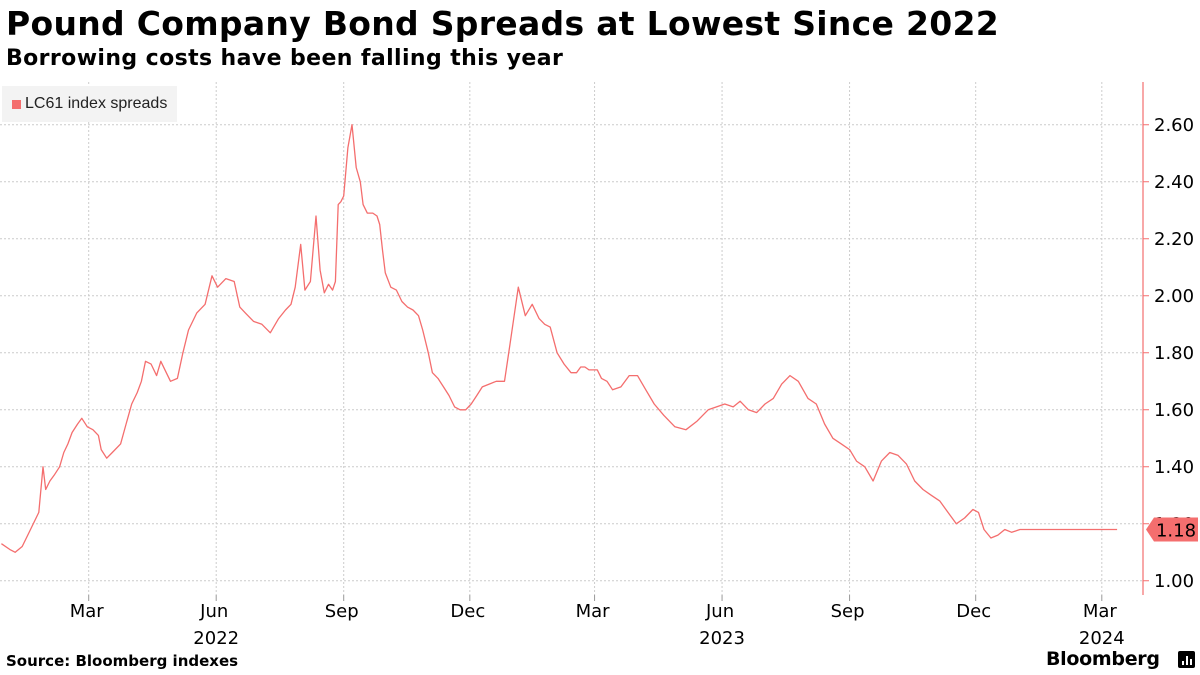  Describe the element at coordinates (1174, 410) in the screenshot. I see `y-tick-label: 1.60` at that location.